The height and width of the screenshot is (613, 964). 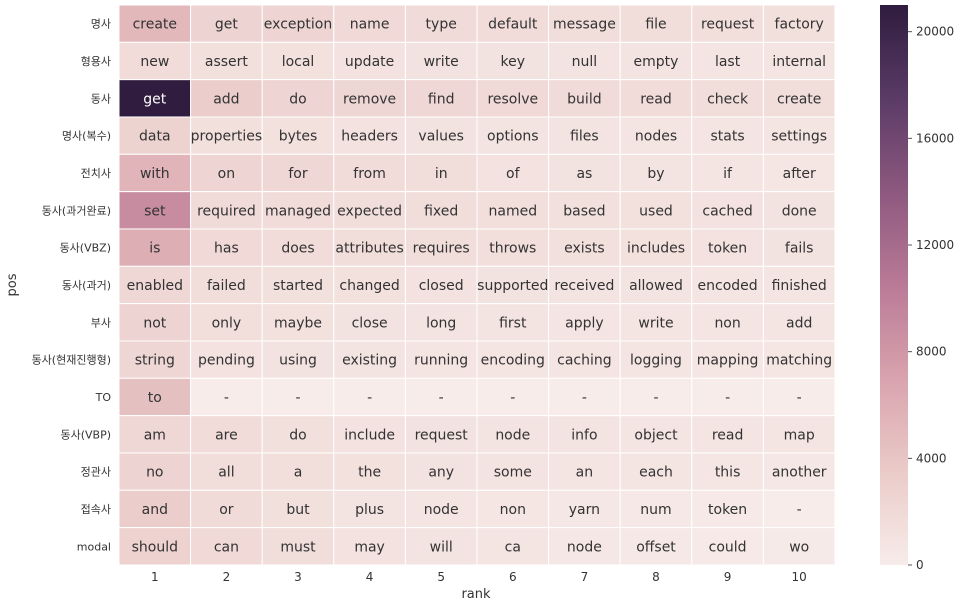 What do you see at coordinates (85, 248) in the screenshot?
I see `y-tick-label: 동사(VBZ)` at bounding box center [85, 248].